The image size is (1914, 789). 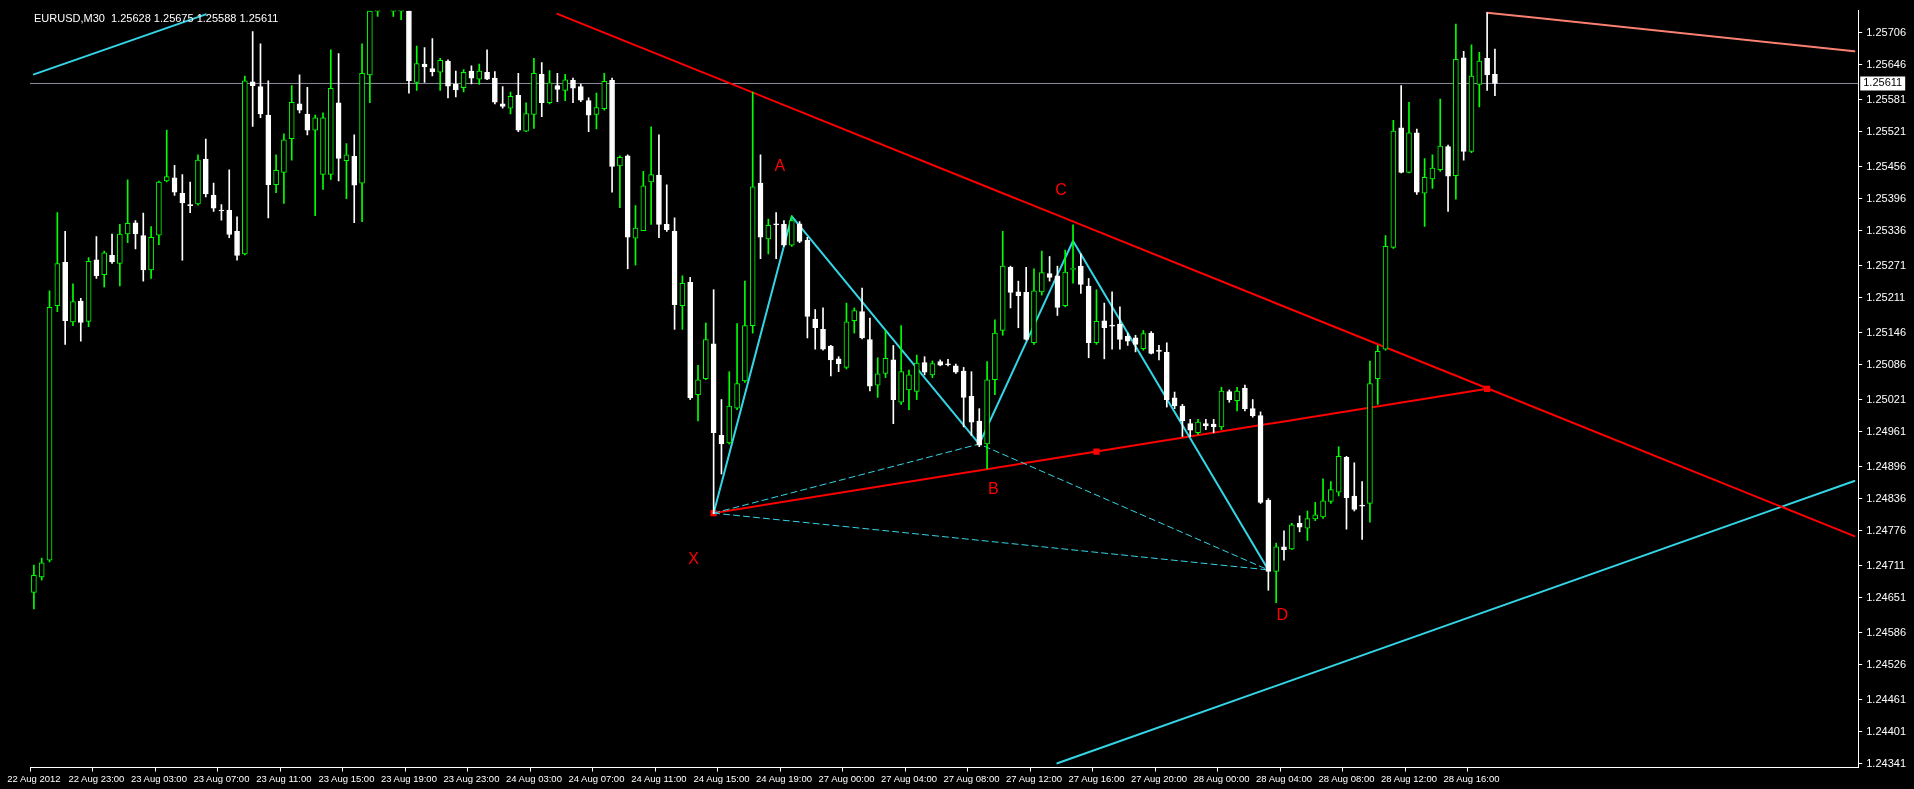 What do you see at coordinates (1886, 430) in the screenshot?
I see `y-tick-label: 1.24961` at bounding box center [1886, 430].